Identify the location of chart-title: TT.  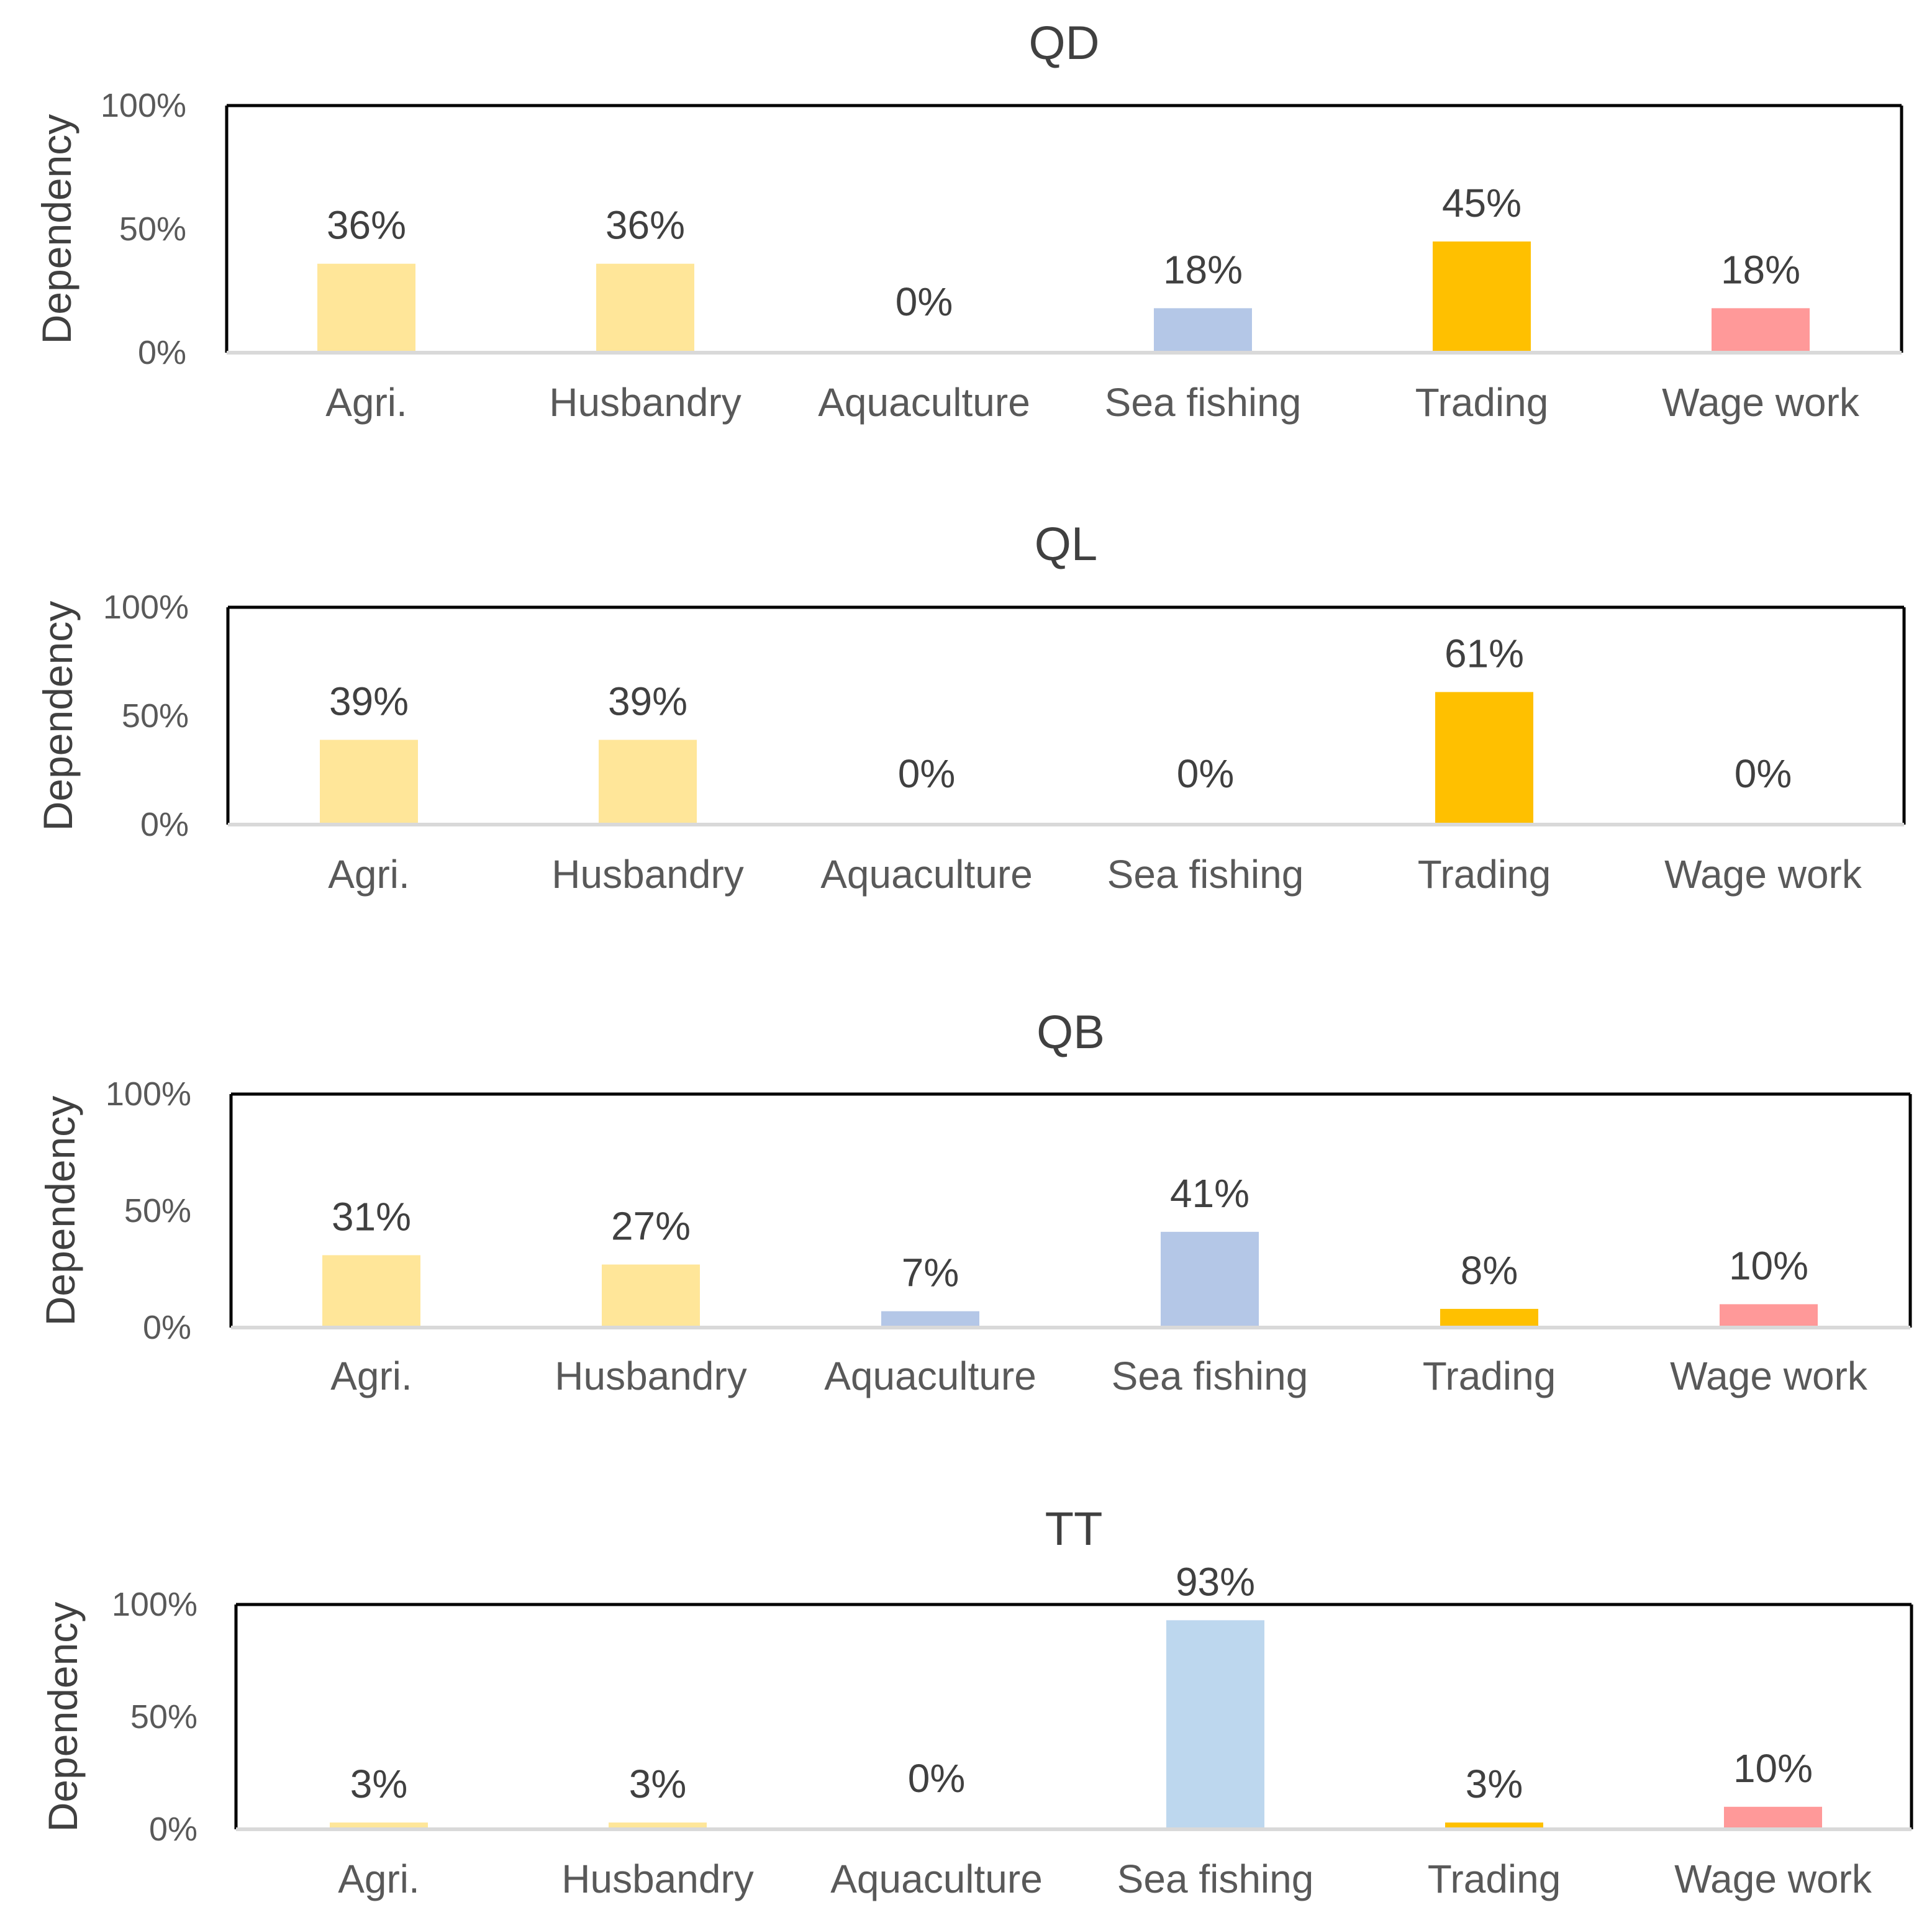
(1074, 1529).